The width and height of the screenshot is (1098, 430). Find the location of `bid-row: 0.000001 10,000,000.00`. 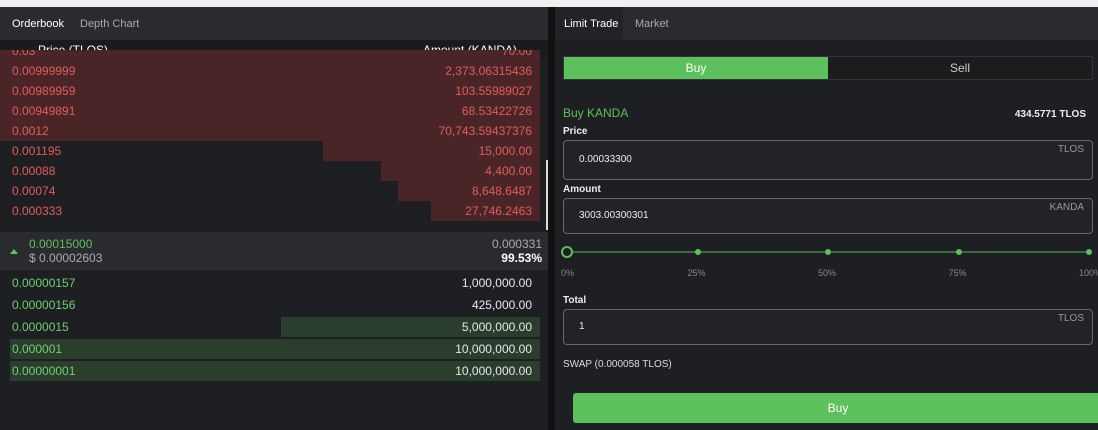

bid-row: 0.000001 10,000,000.00 is located at coordinates (270, 349).